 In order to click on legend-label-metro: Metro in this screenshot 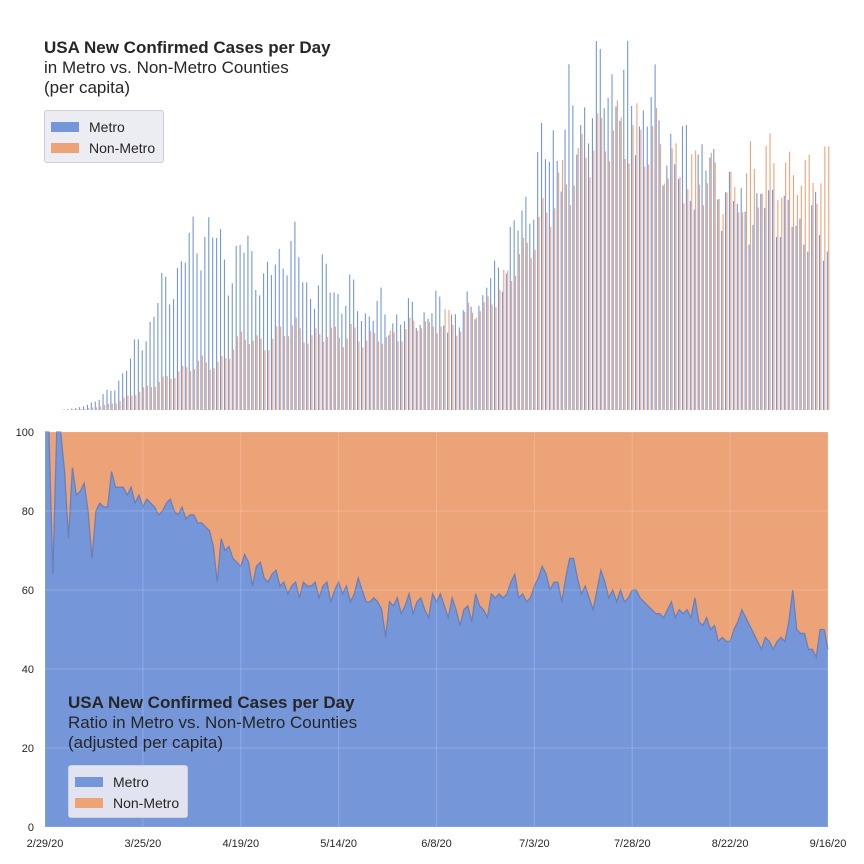, I will do `click(107, 126)`.